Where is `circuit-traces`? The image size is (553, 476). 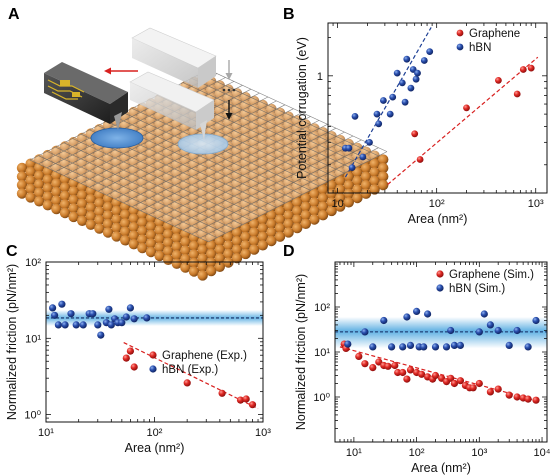 circuit-traces is located at coordinates (66, 89).